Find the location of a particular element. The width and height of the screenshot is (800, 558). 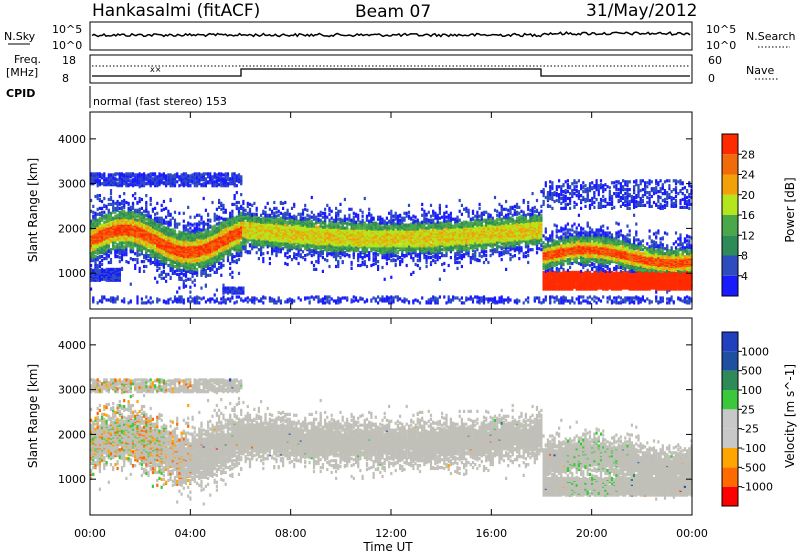

nsky-trace is located at coordinates (391, 34).